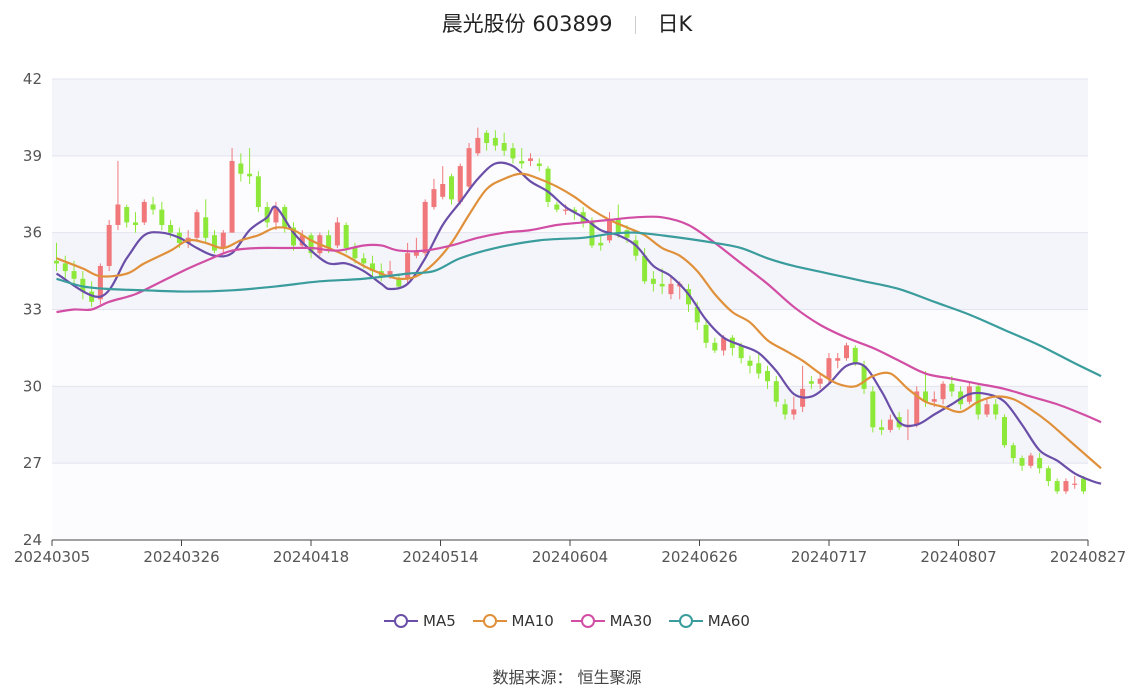 The height and width of the screenshot is (689, 1134). I want to click on legend-item-ma60: MA60, so click(709, 621).